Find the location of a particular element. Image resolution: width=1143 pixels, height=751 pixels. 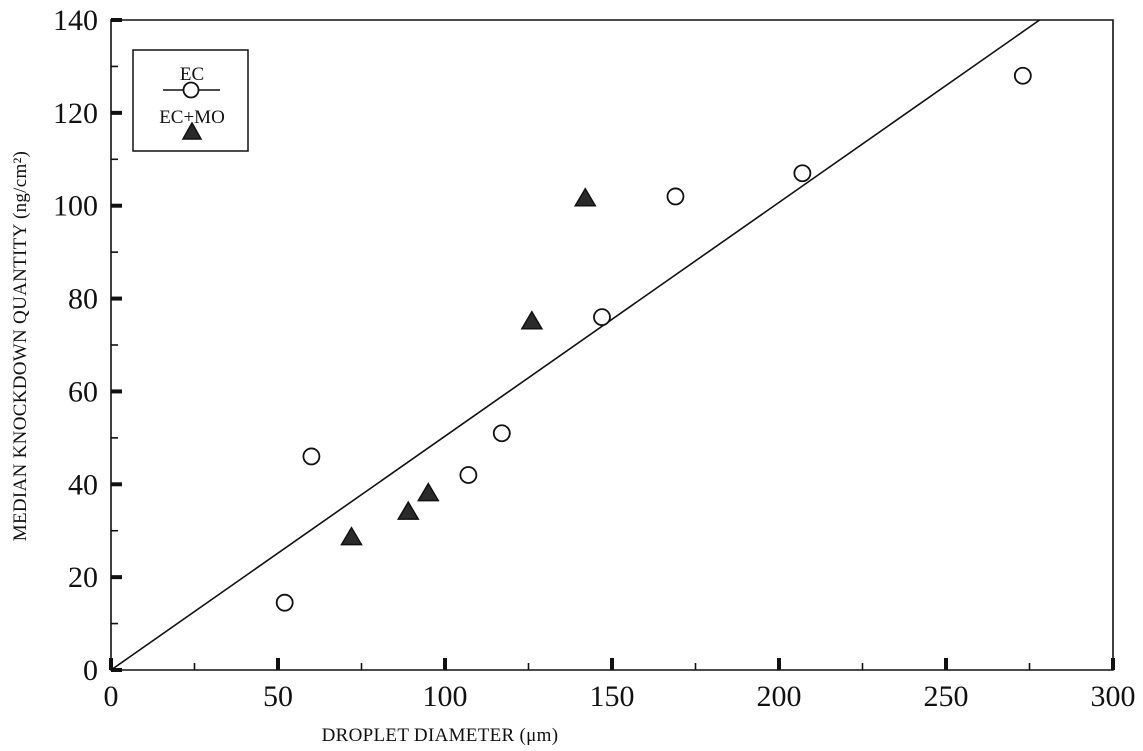

y-tick-label: 120 is located at coordinates (75, 113).